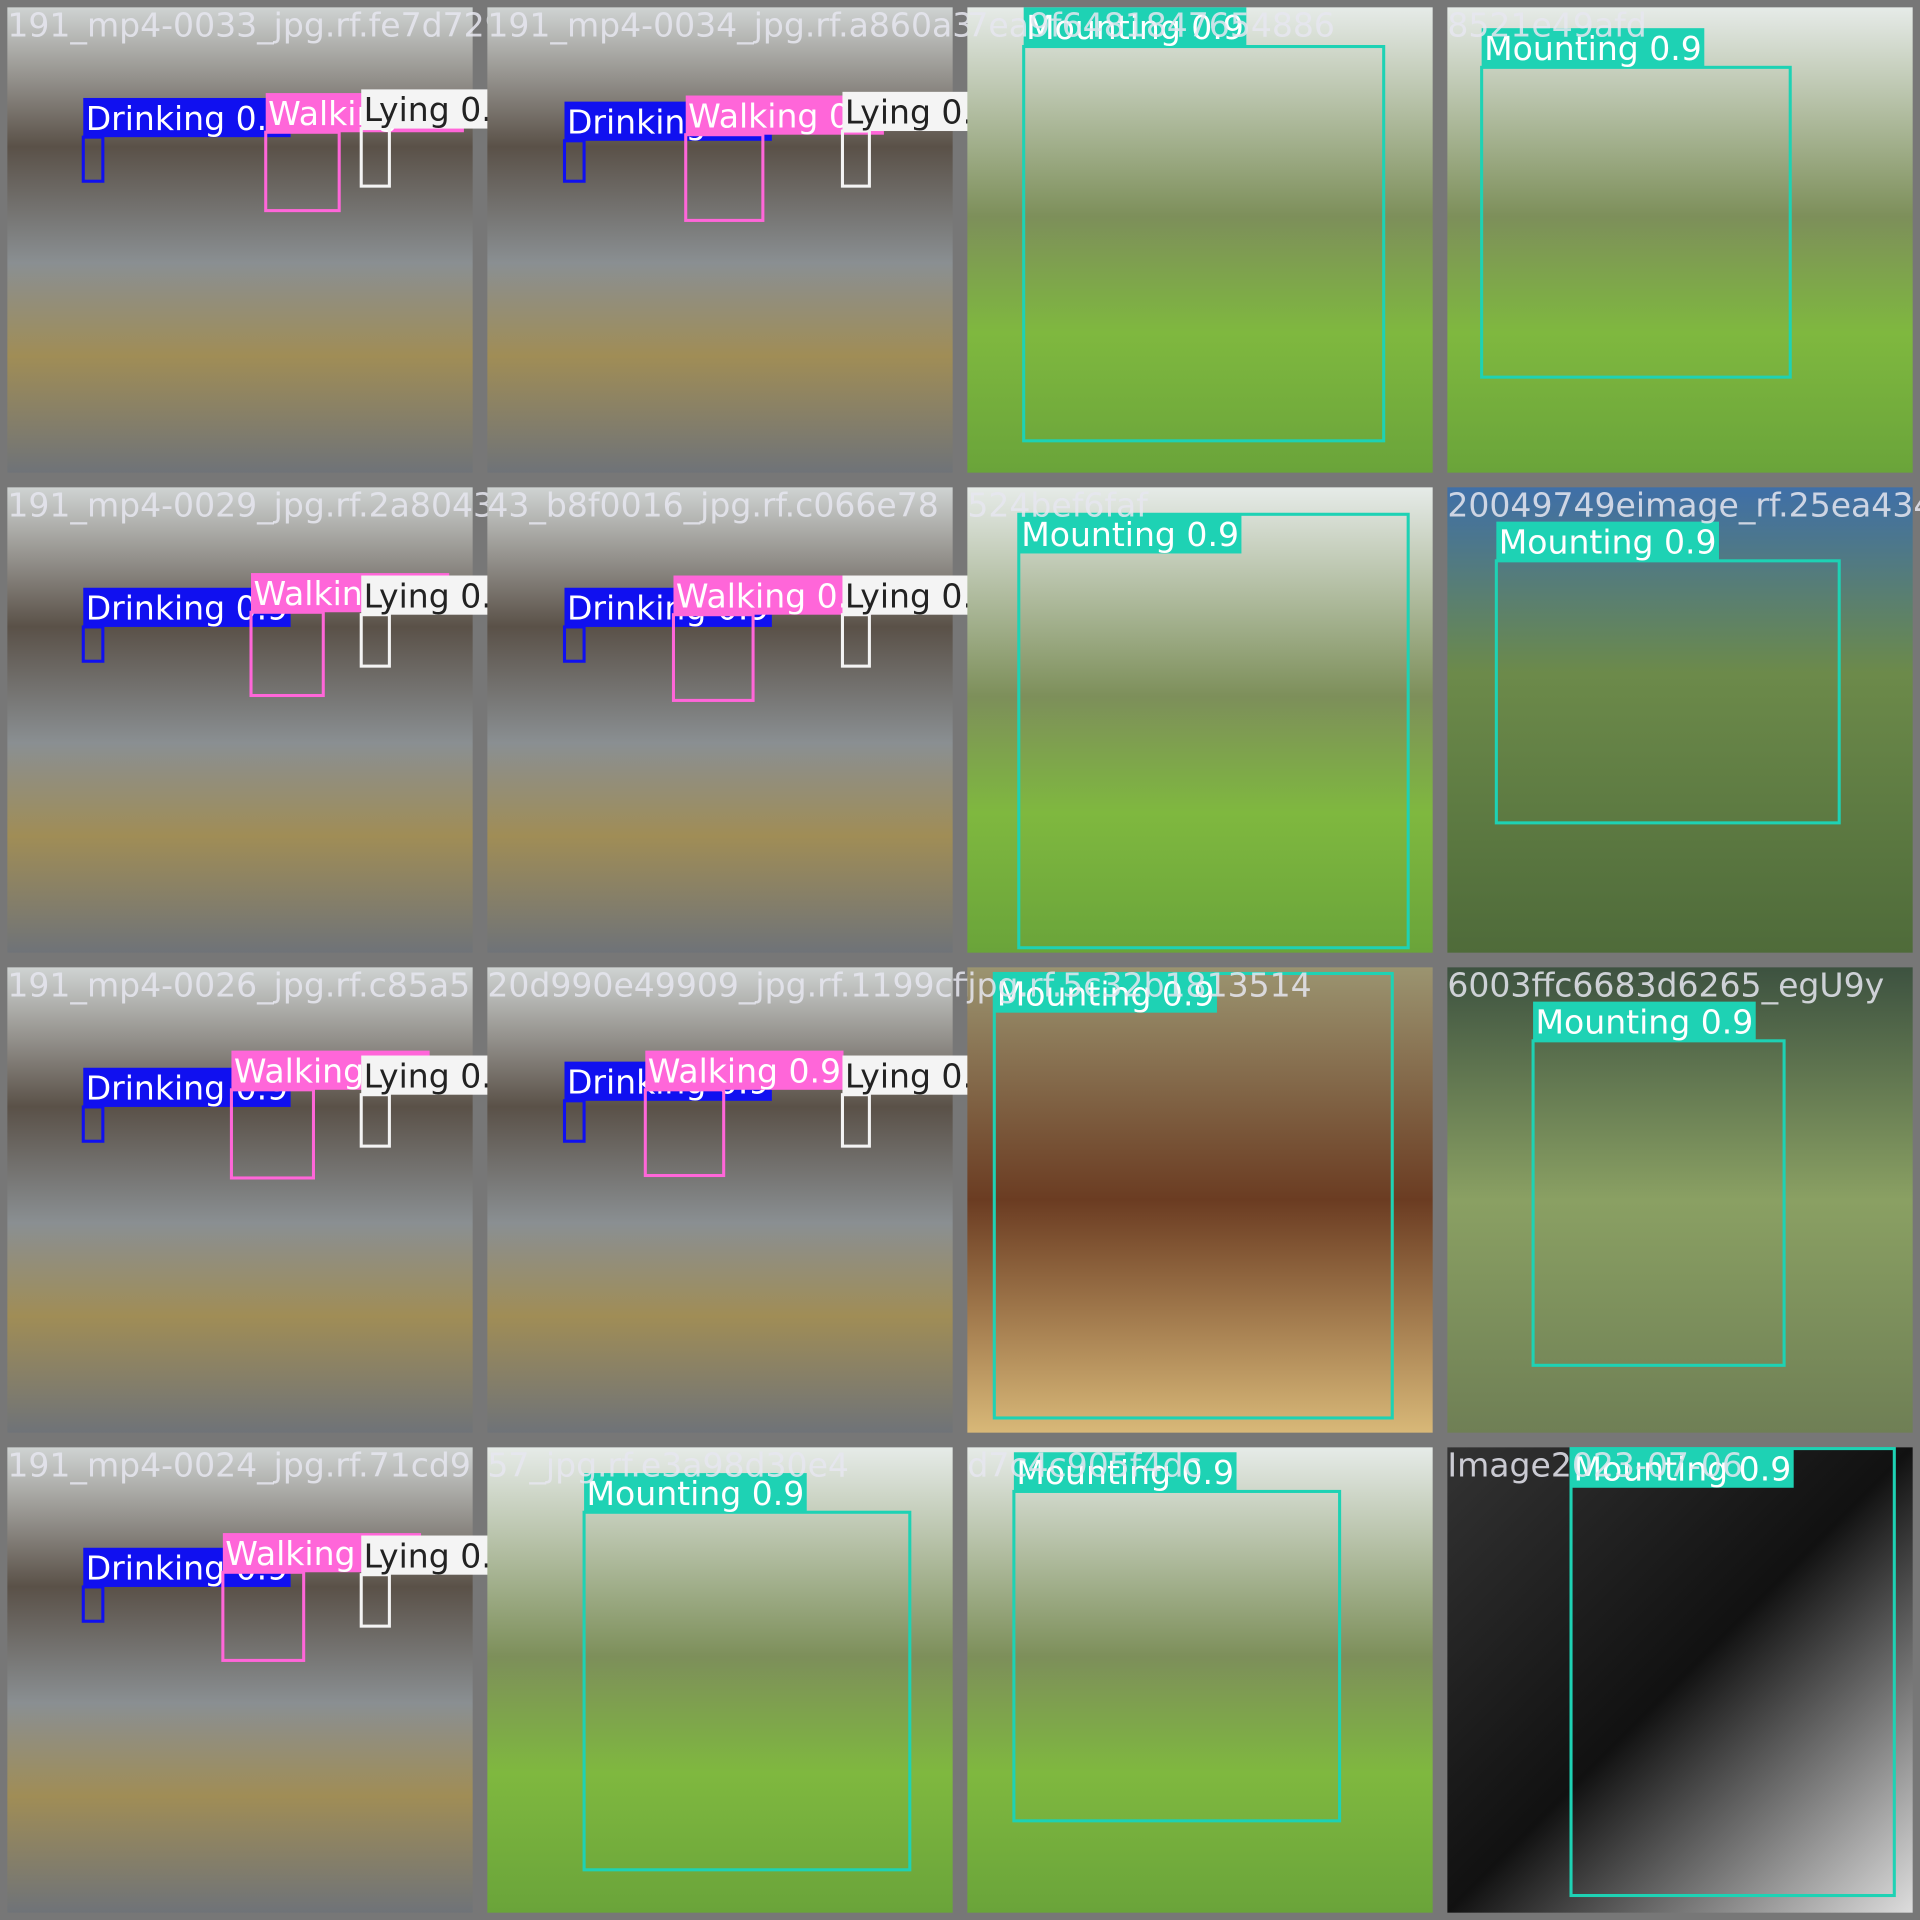 This screenshot has width=1920, height=1920. I want to click on filename: 7ea9f6481847654886, so click(1151, 25).